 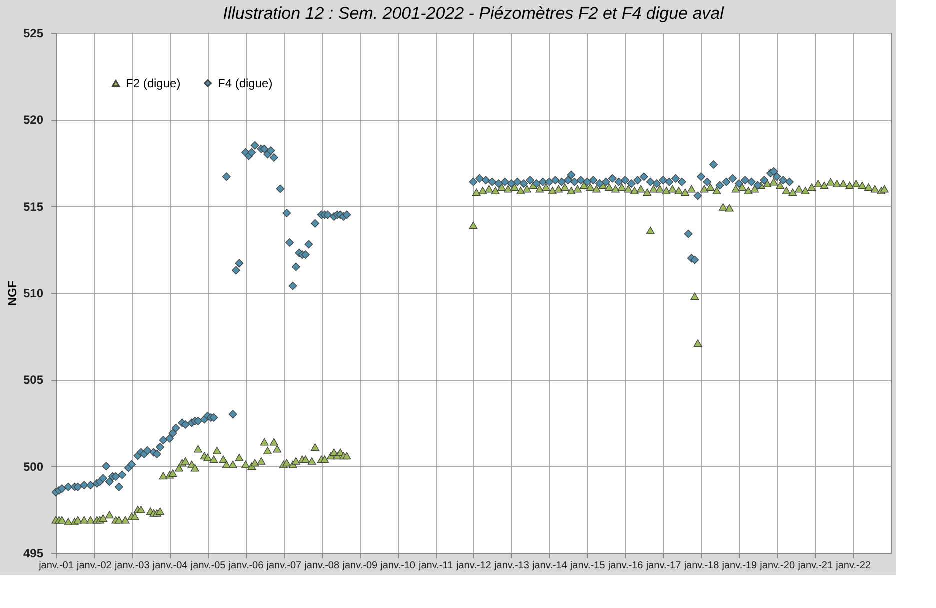 I want to click on y-axis-title: NGF, so click(x=12, y=293).